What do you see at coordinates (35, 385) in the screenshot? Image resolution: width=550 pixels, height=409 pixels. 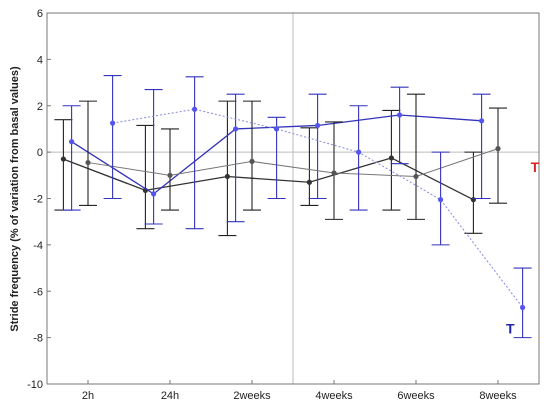 I see `y-tick-label: -10` at bounding box center [35, 385].